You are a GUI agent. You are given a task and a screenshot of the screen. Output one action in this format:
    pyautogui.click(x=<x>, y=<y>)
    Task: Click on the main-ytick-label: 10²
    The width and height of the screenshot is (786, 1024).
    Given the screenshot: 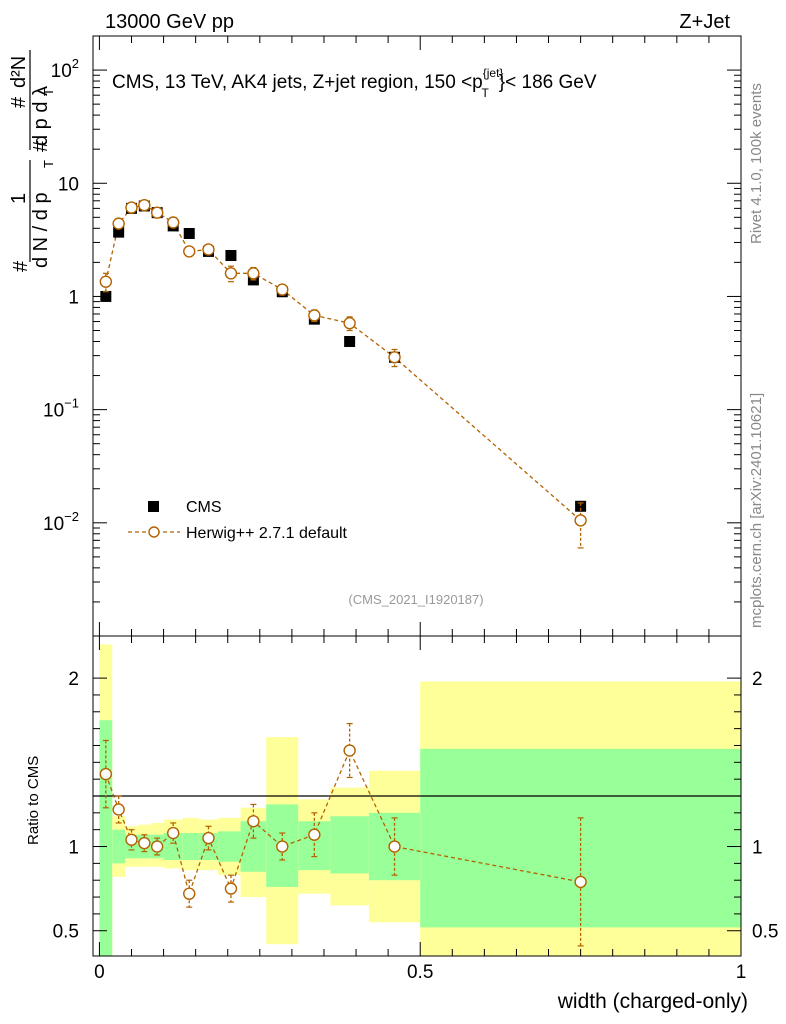 What is the action you would take?
    pyautogui.click(x=65, y=69)
    